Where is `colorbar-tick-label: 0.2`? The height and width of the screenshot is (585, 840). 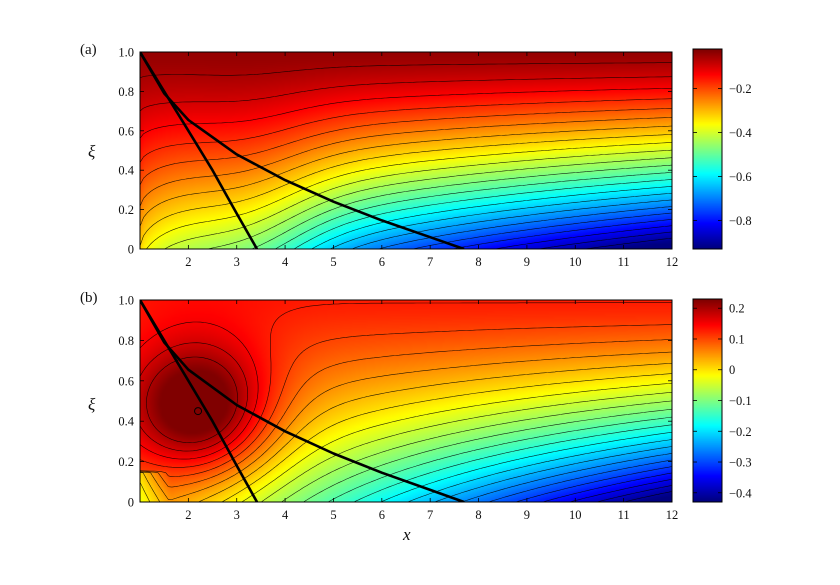
colorbar-tick-label: 0.2 is located at coordinates (737, 309).